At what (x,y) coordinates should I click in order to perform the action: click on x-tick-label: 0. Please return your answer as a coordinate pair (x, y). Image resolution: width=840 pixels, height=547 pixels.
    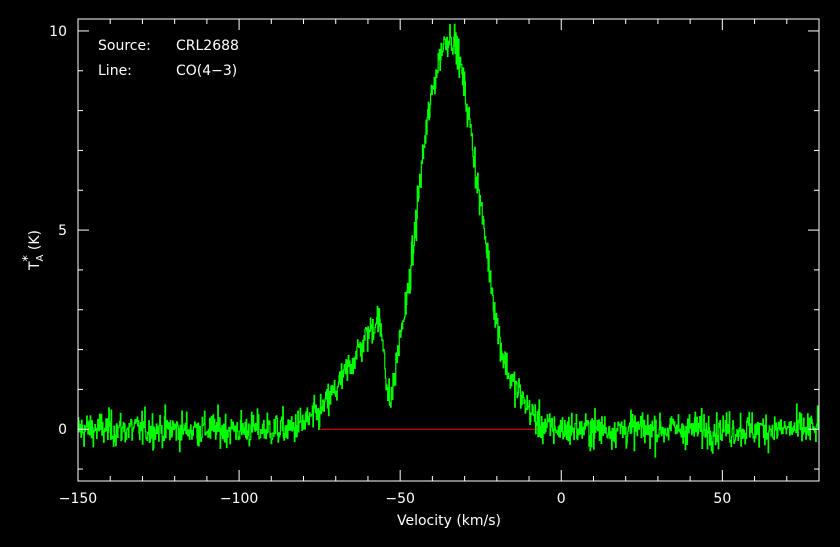
    Looking at the image, I should click on (561, 499).